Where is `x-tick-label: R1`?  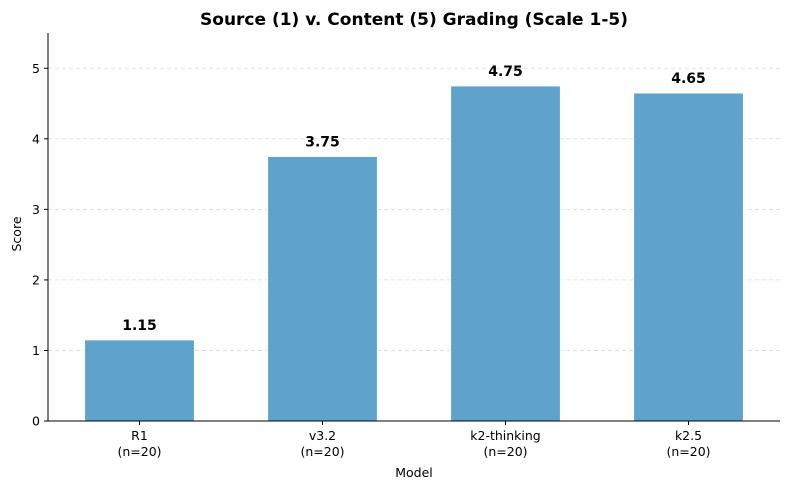
x-tick-label: R1 is located at coordinates (139, 435).